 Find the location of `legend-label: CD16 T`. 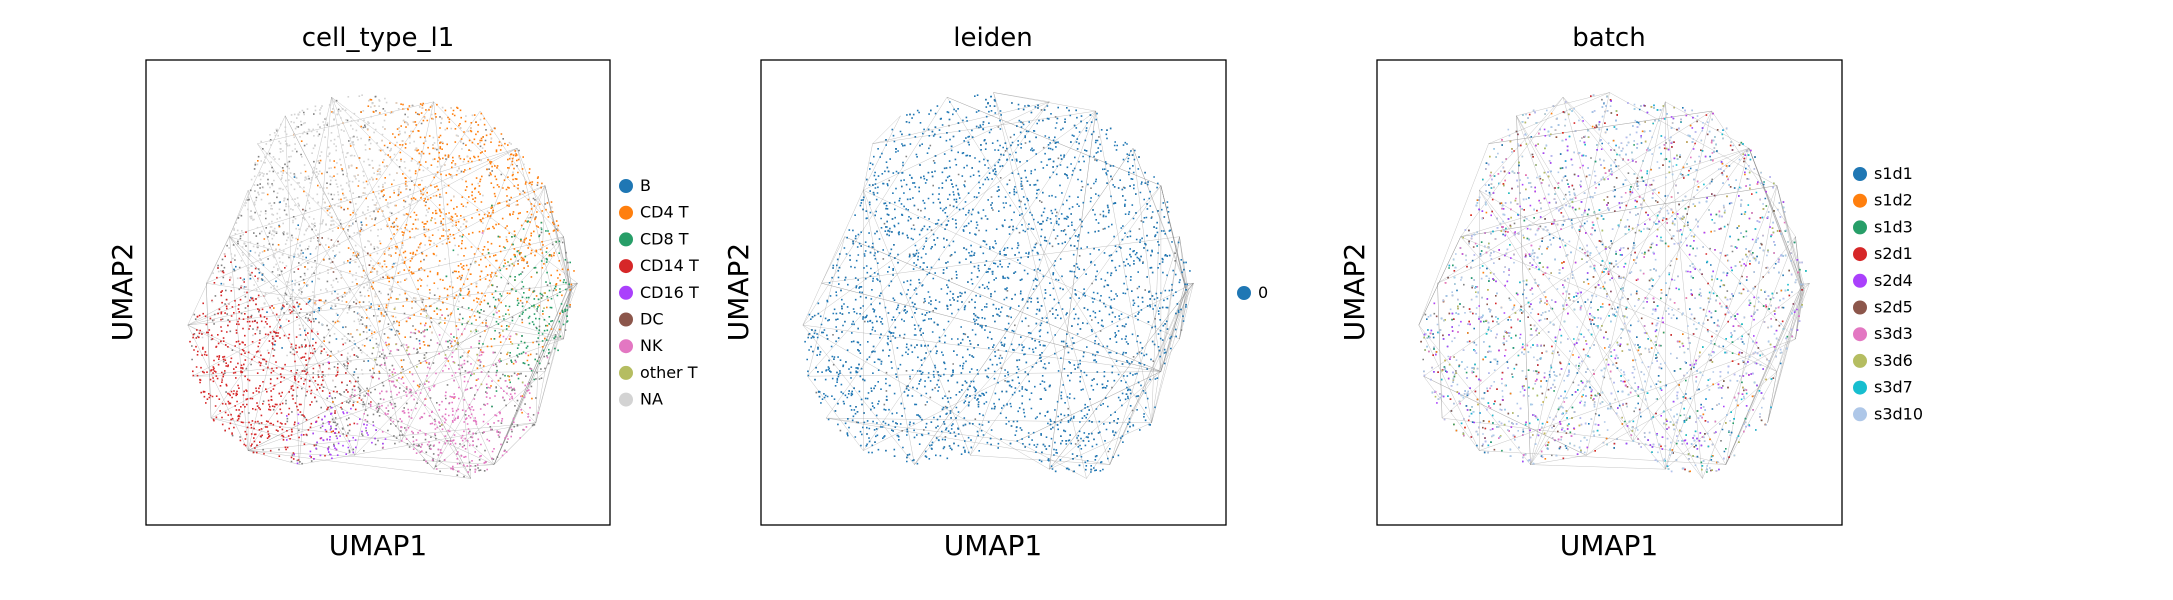

legend-label: CD16 T is located at coordinates (669, 292).